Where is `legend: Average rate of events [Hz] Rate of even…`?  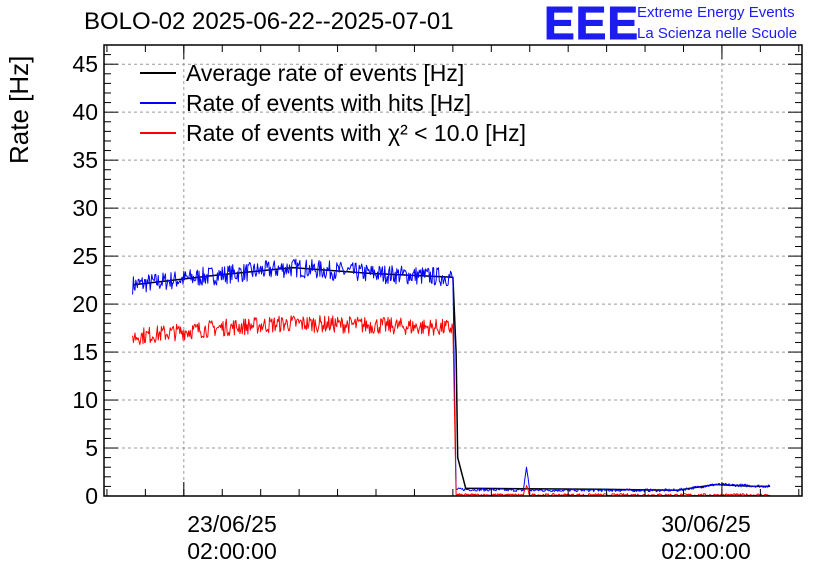 legend: Average rate of events [Hz] Rate of even… is located at coordinates (333, 103).